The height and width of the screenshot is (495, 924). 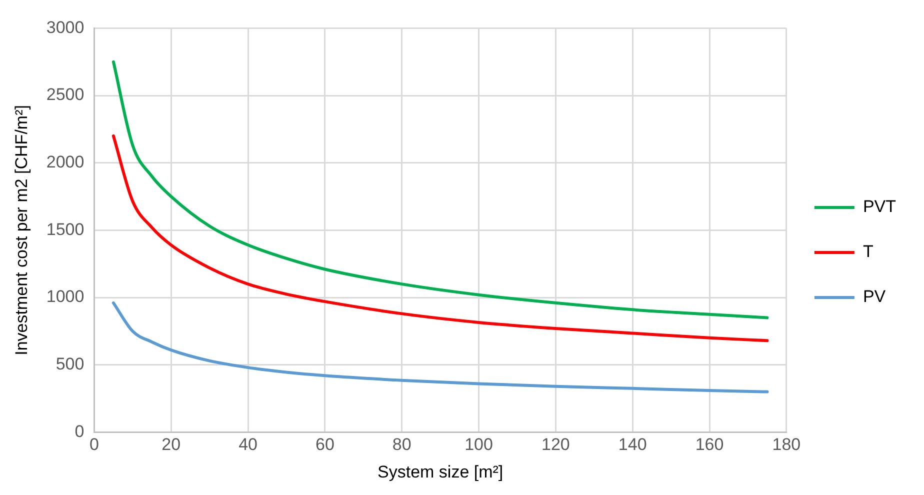 I want to click on y-tick-label: 1500, so click(x=65, y=229).